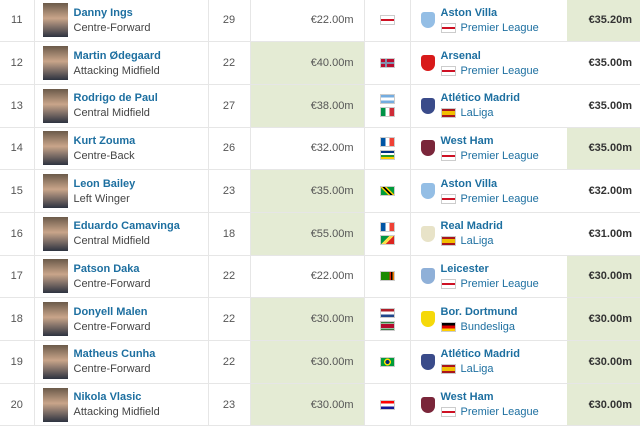 This screenshot has width=640, height=426. I want to click on transfer-fee: €35.00m, so click(603, 149).